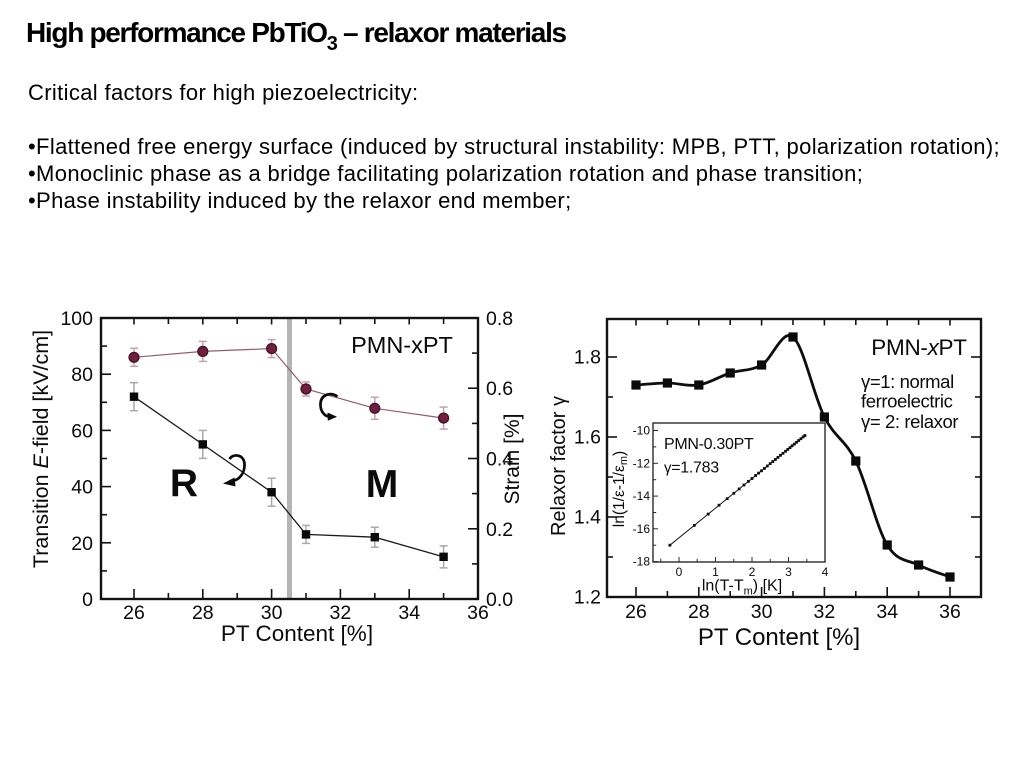 This screenshot has width=1024, height=768. What do you see at coordinates (907, 381) in the screenshot?
I see `svg-text: γ=1: normal` at bounding box center [907, 381].